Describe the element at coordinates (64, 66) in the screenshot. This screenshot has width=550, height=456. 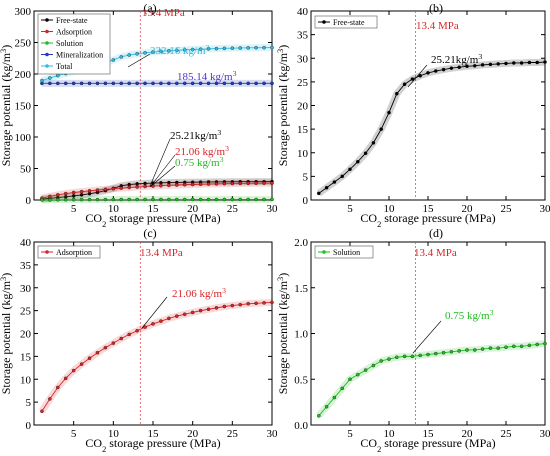
I see `legend-label: Total` at that location.